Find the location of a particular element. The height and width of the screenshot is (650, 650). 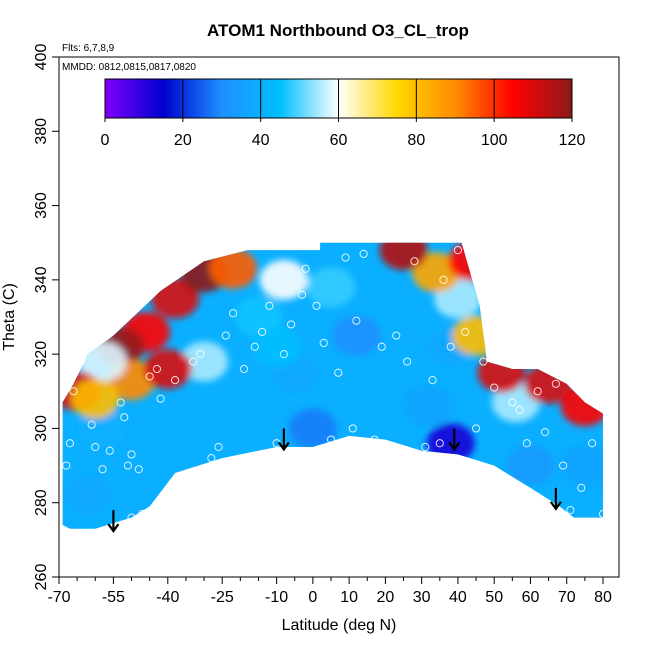

y-tick-label: 380 is located at coordinates (41, 131).